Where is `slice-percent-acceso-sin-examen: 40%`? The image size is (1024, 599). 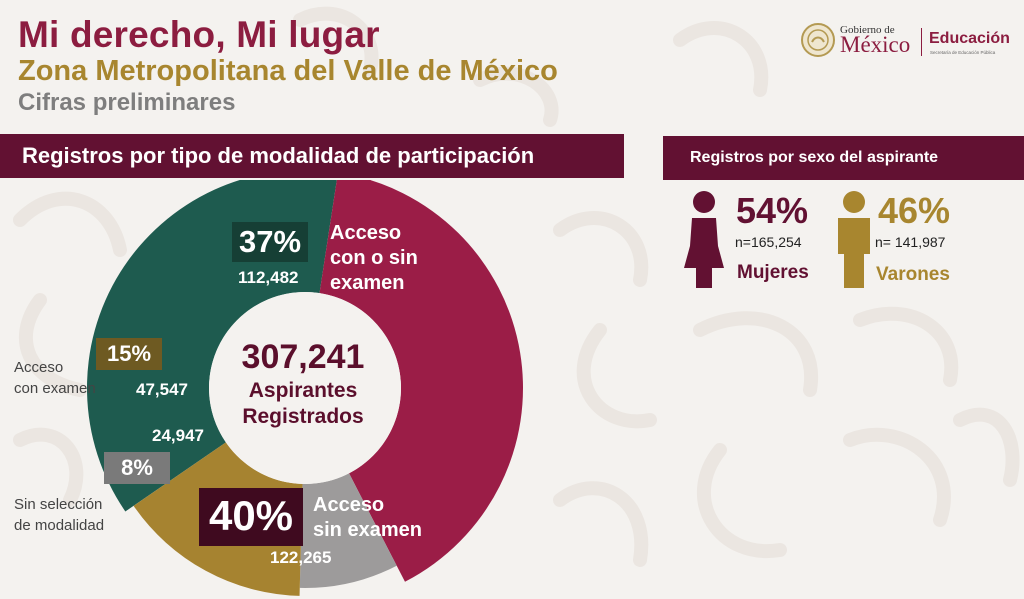
slice-percent-acceso-sin-examen: 40% is located at coordinates (251, 517).